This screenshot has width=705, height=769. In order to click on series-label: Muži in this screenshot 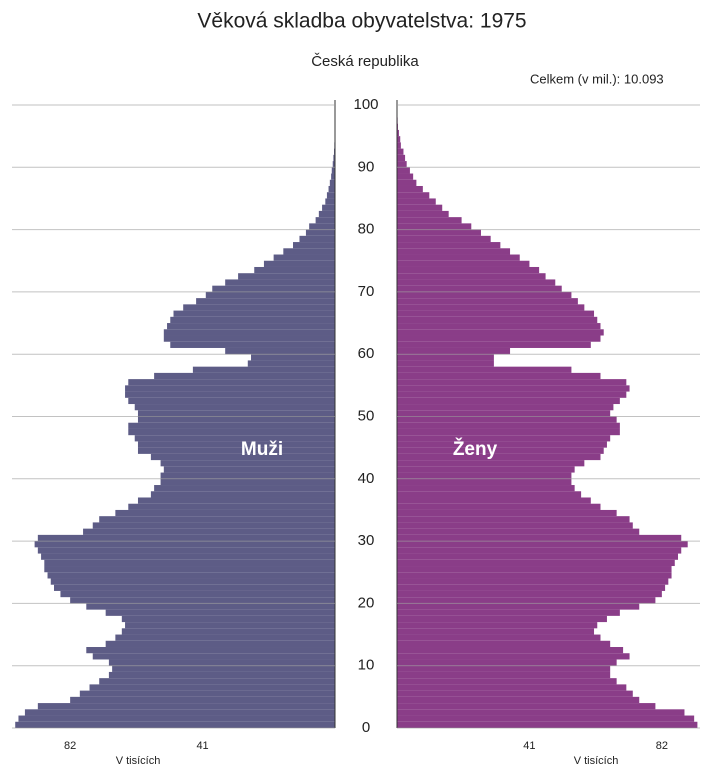, I will do `click(262, 449)`.